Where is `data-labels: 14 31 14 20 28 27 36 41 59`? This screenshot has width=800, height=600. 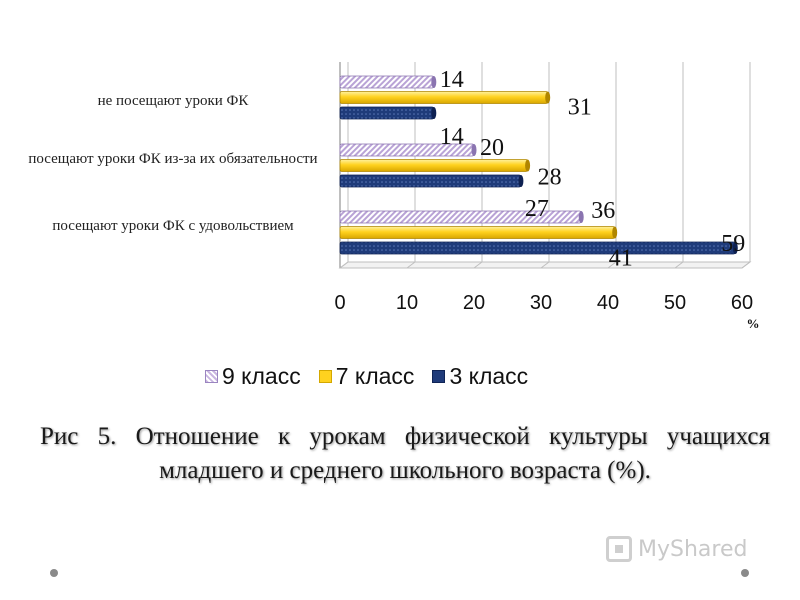 data-labels: 14 31 14 20 28 27 36 41 59 is located at coordinates (593, 169).